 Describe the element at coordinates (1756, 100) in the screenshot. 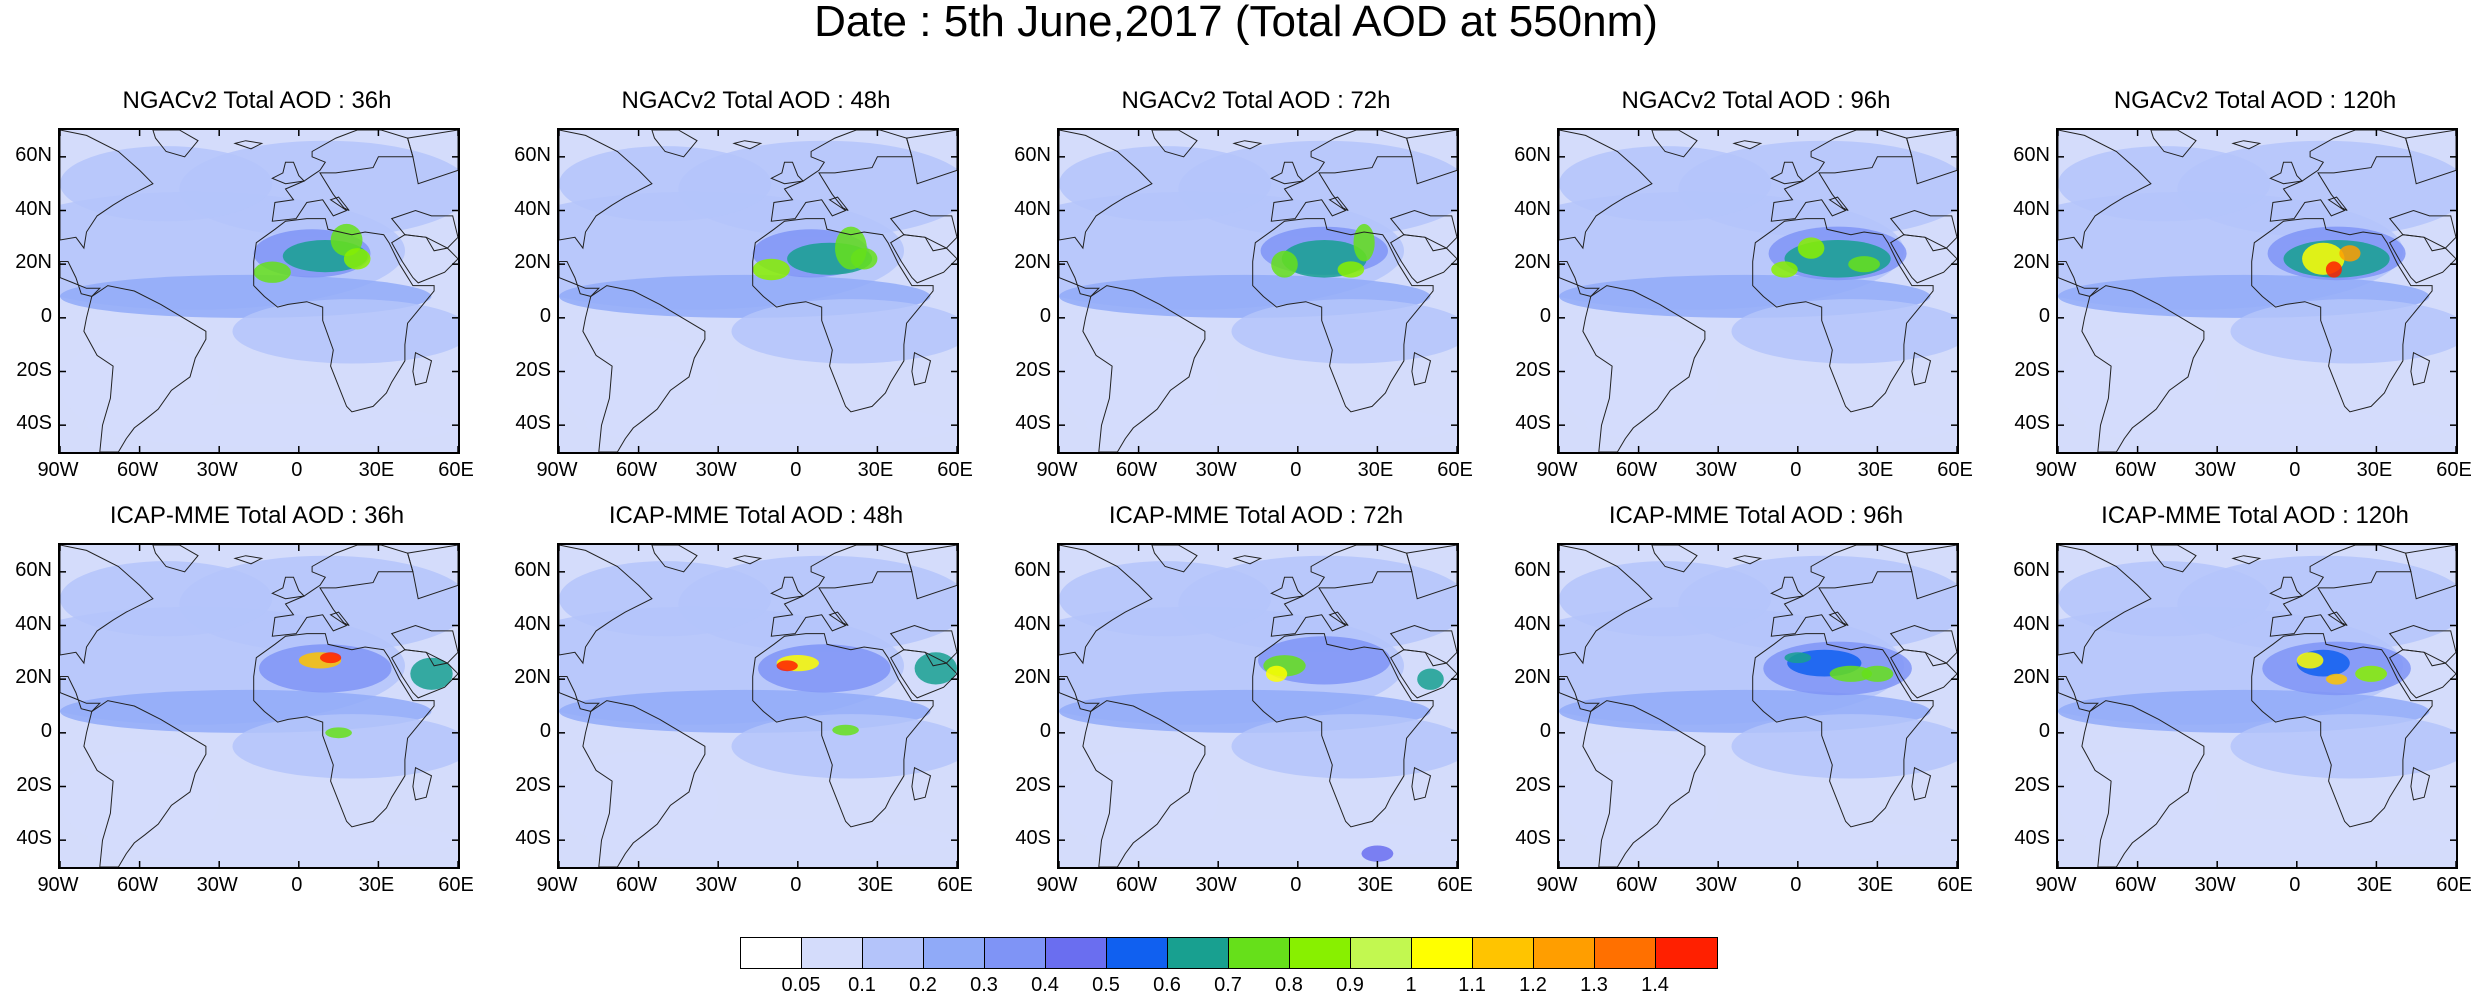

I see `panel-title: NGACv2 Total AOD : 96h` at that location.